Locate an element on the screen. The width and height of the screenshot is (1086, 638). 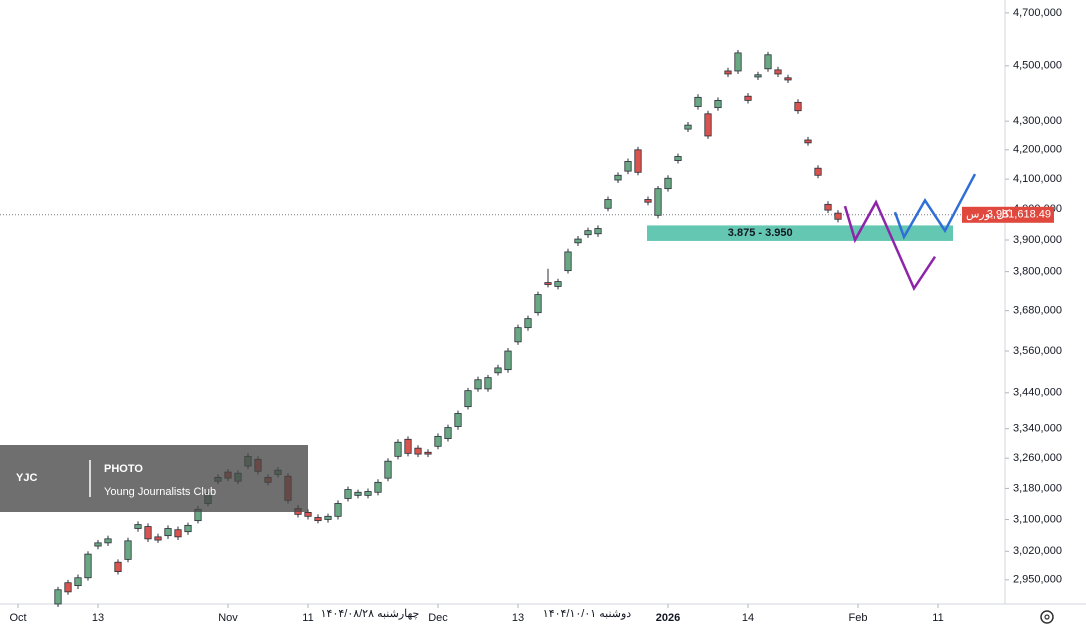
last-price-tag is located at coordinates (1008, 214).